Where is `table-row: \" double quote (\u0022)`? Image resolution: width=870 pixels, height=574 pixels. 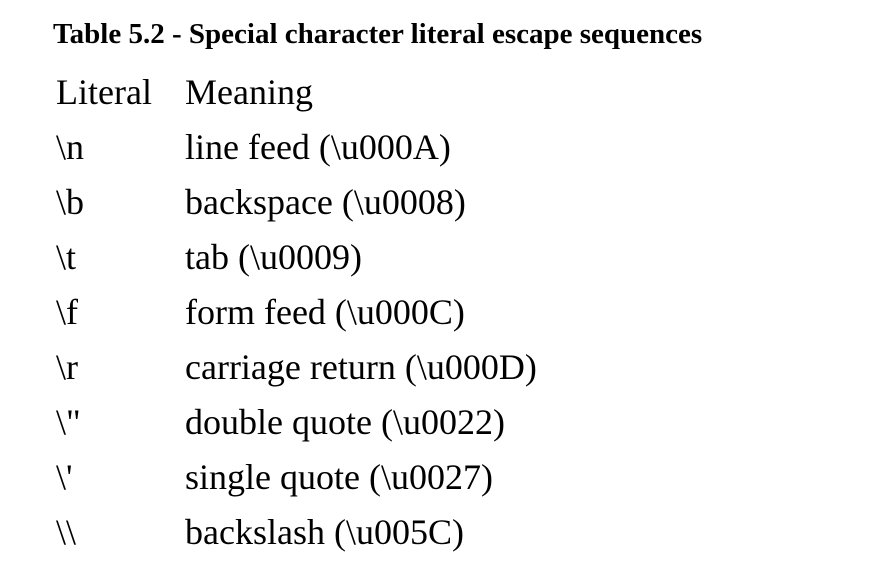
table-row: \" double quote (\u0022) is located at coordinates (294, 421).